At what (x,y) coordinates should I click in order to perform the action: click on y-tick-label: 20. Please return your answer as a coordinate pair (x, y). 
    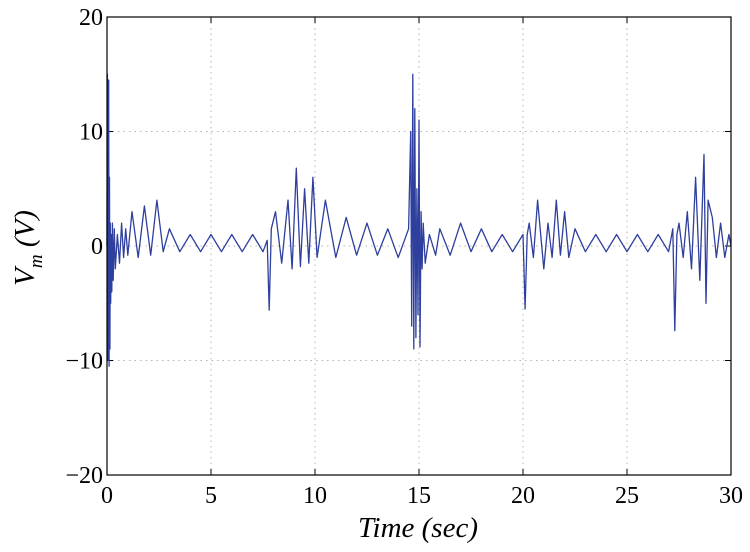
    Looking at the image, I should click on (91, 18).